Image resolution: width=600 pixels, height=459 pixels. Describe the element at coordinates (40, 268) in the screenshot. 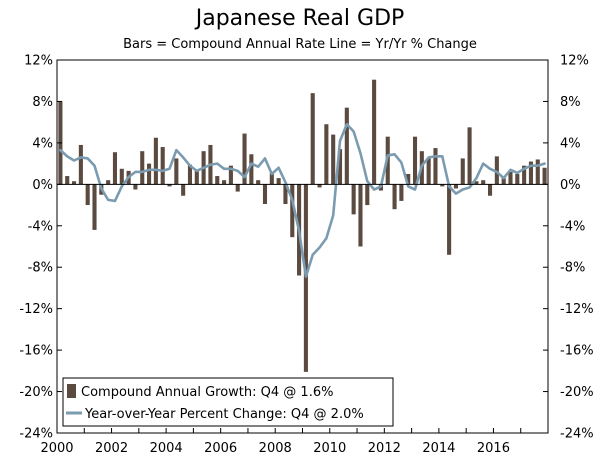

I see `y-tick-label-left: -8%` at that location.